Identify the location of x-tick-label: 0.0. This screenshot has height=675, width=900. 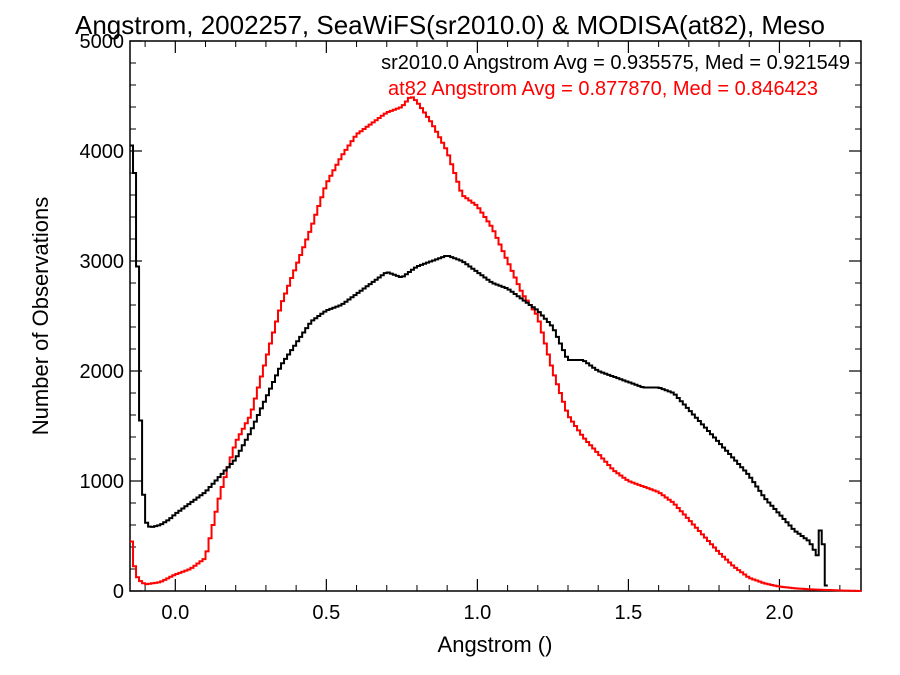
(175, 613).